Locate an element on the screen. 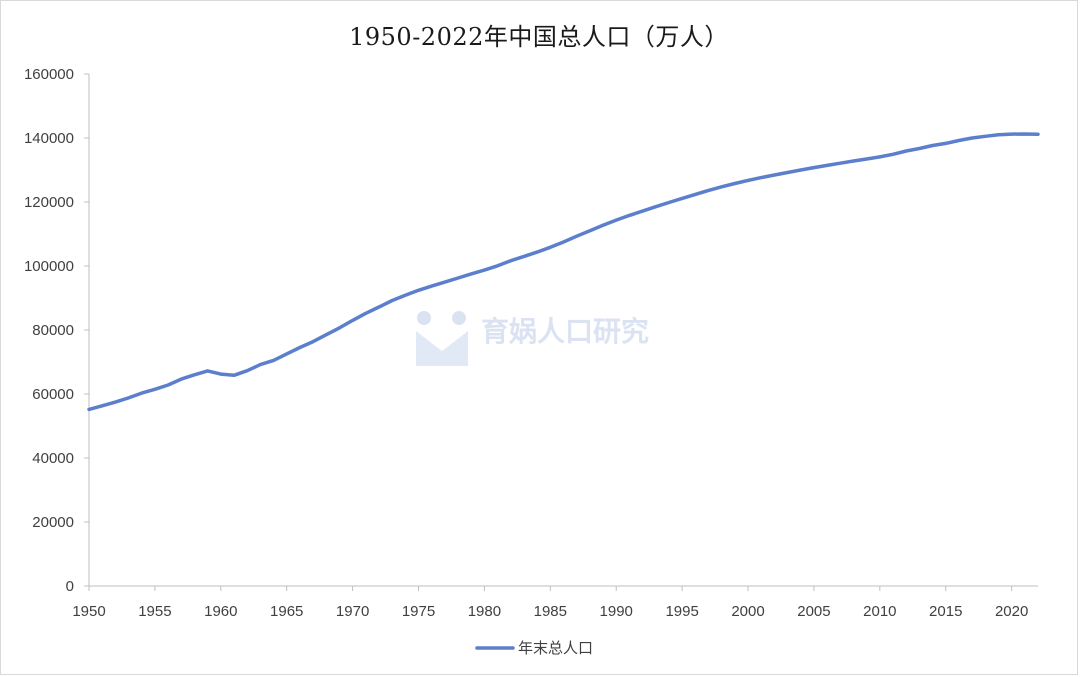 This screenshot has width=1080, height=677. x-tick-label: 1990 is located at coordinates (616, 611).